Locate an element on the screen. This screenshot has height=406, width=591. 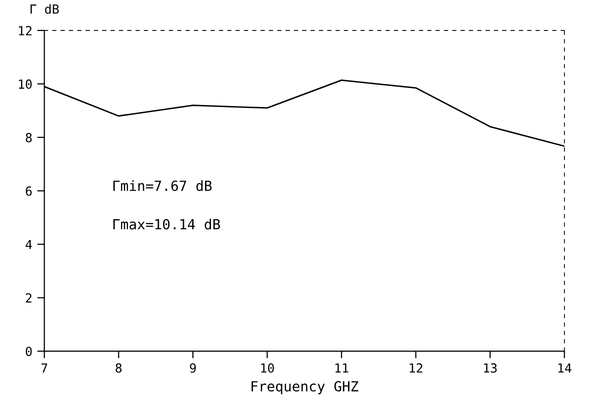
y-tick-label: 6 is located at coordinates (29, 191).